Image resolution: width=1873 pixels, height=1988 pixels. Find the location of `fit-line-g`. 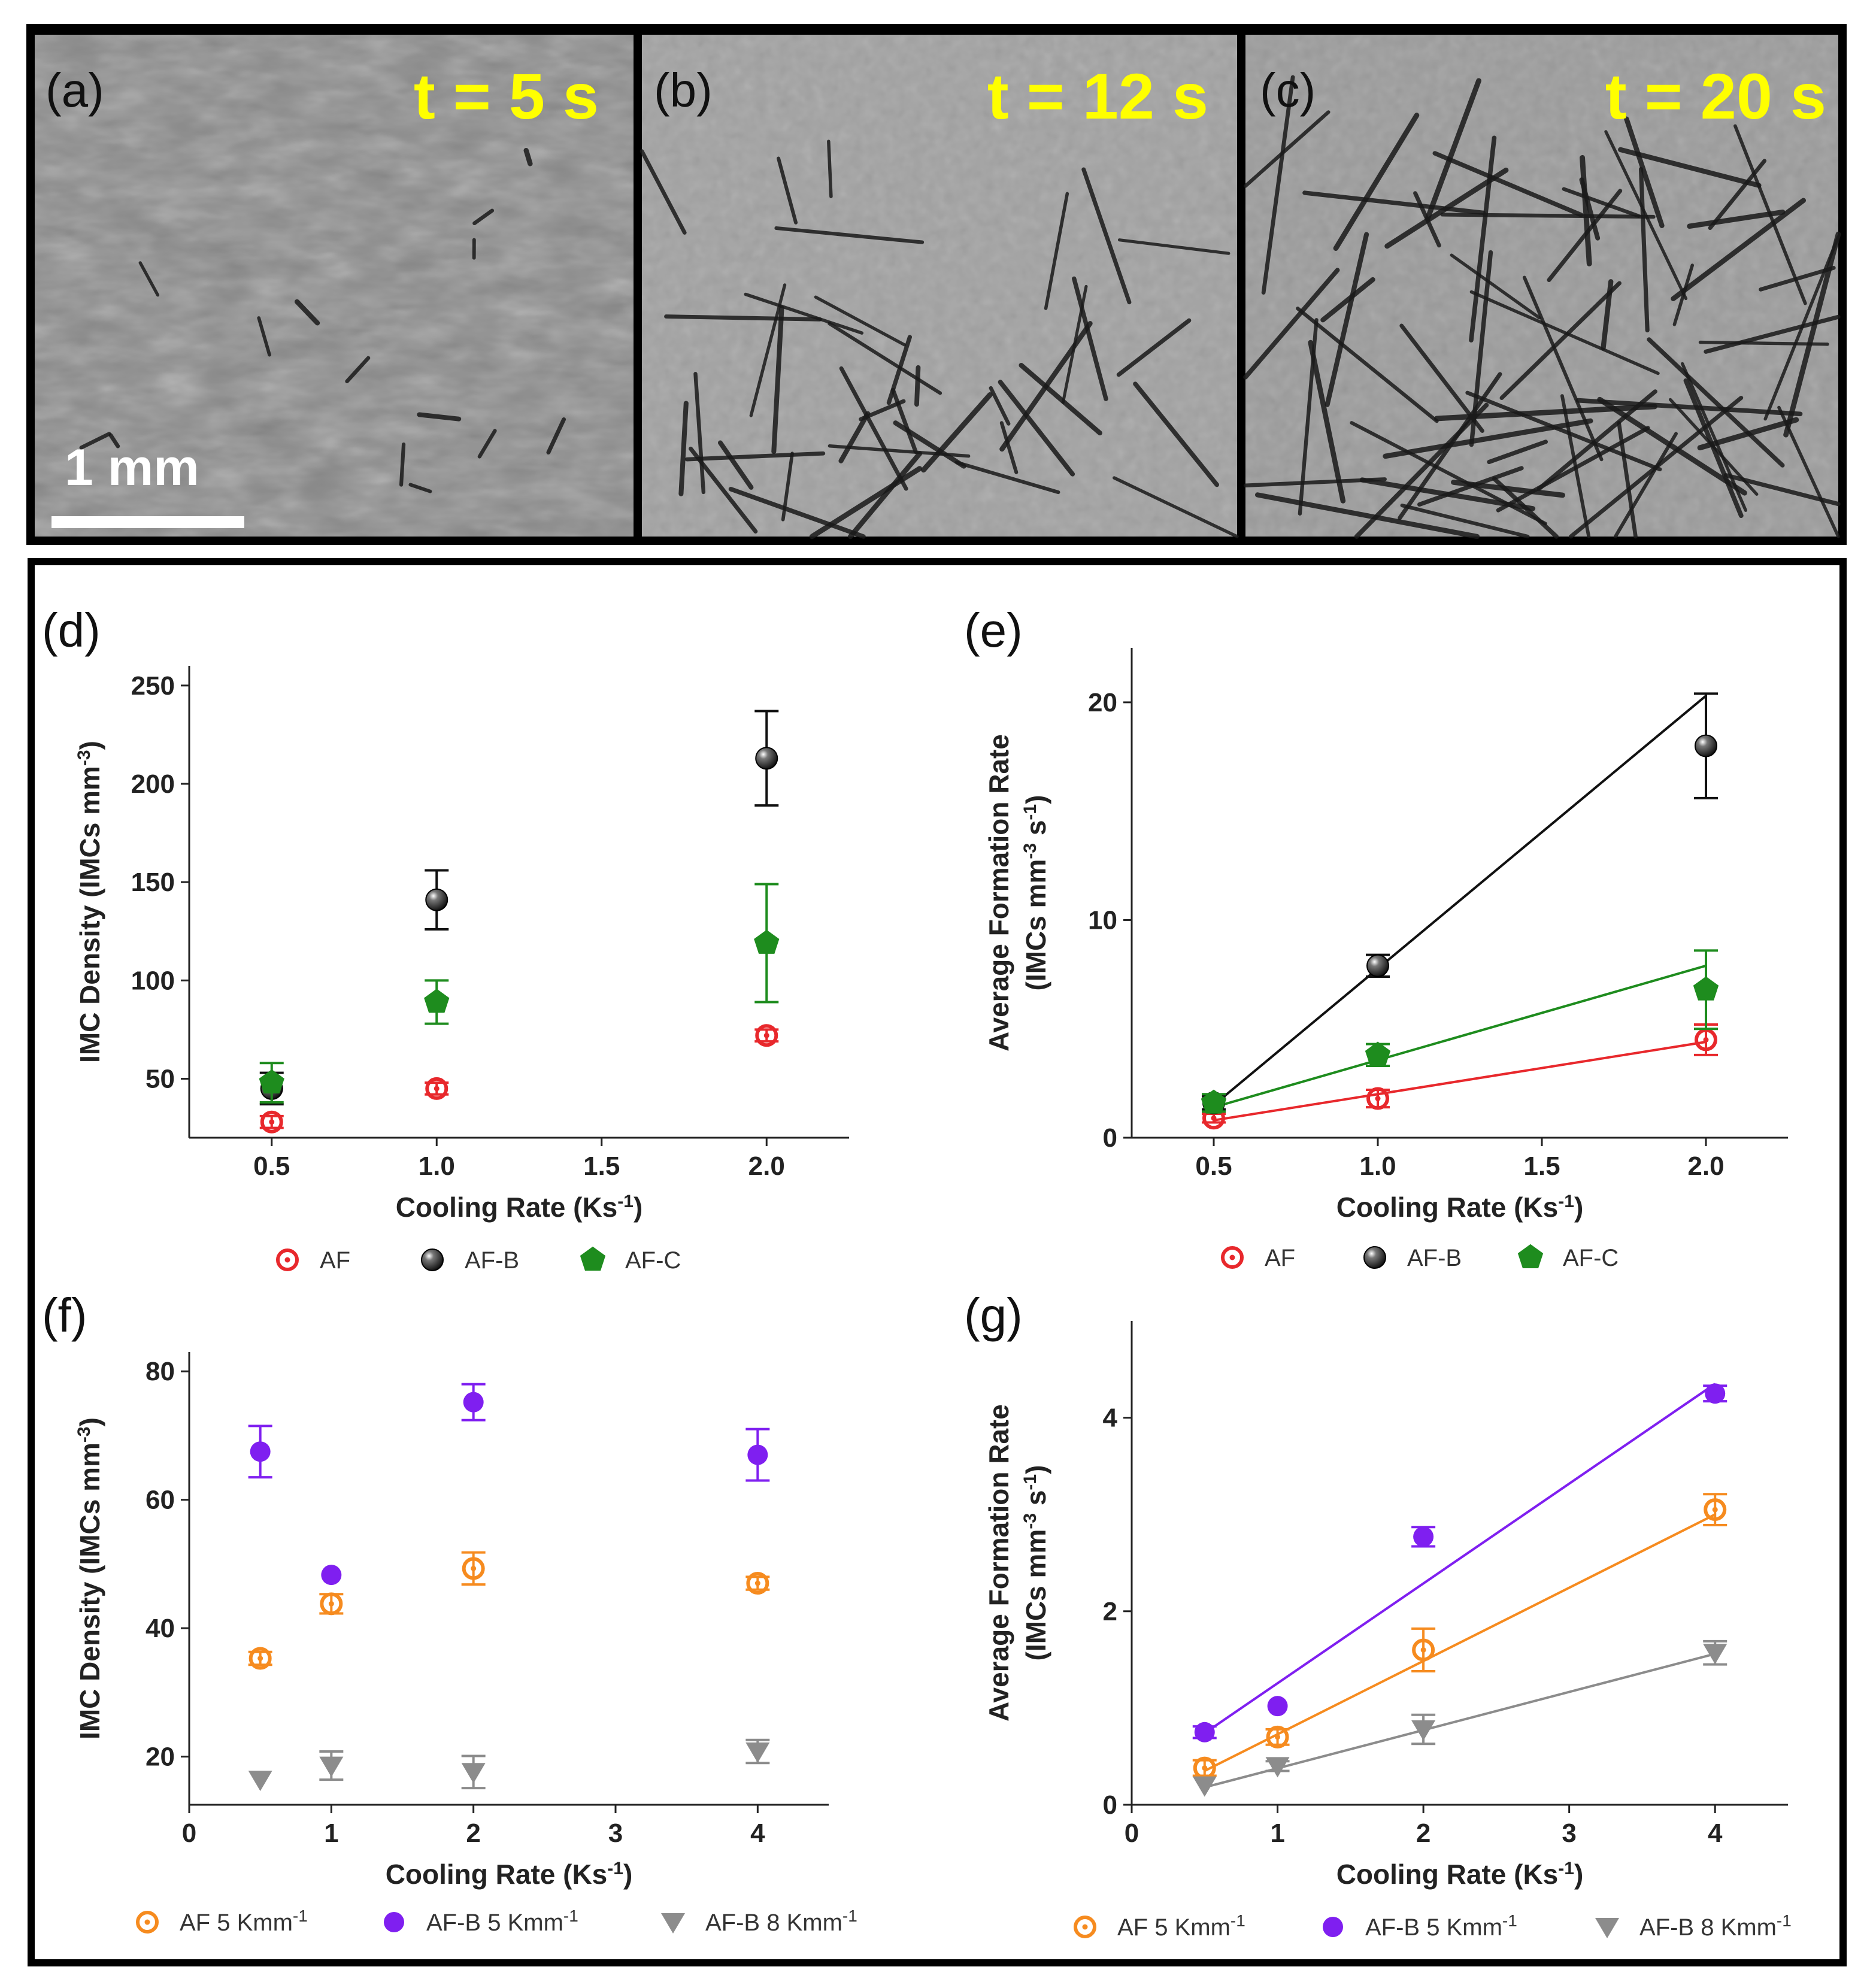

fit-line-g is located at coordinates (1460, 1642).